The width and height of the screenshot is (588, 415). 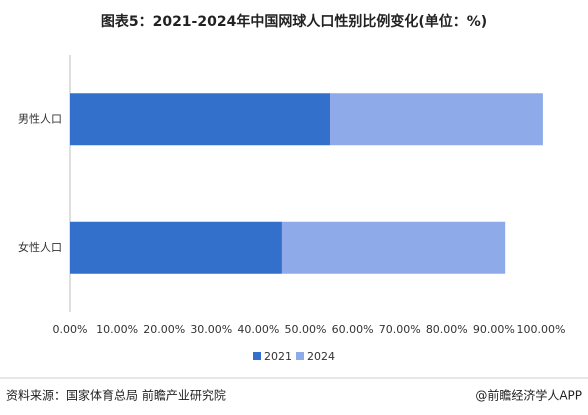 I want to click on legend-label: 2024, so click(x=321, y=356).